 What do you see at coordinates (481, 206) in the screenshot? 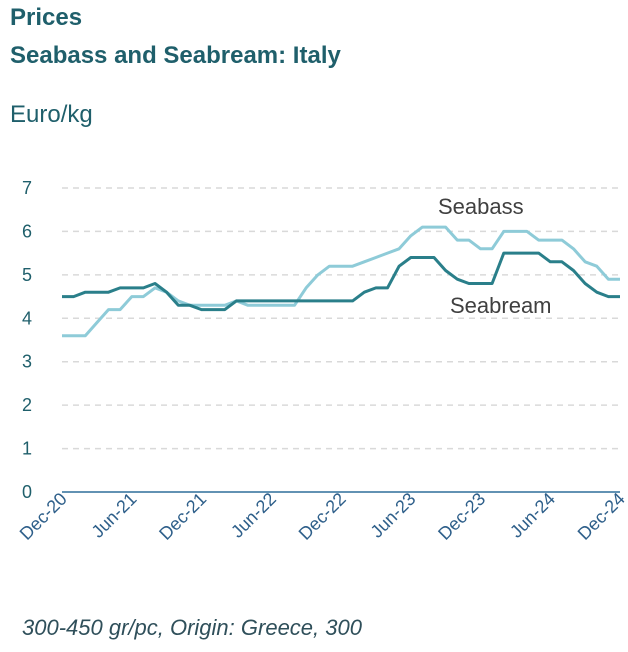
I see `series-label-seabass: Seabass` at bounding box center [481, 206].